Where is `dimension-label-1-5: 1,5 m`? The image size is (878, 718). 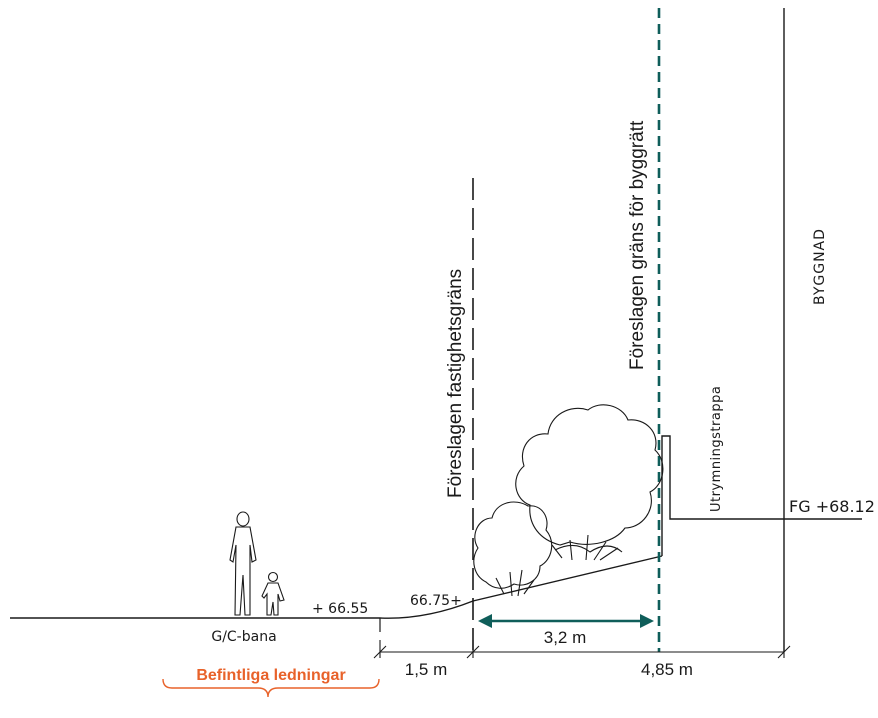
dimension-label-1-5: 1,5 m is located at coordinates (426, 669).